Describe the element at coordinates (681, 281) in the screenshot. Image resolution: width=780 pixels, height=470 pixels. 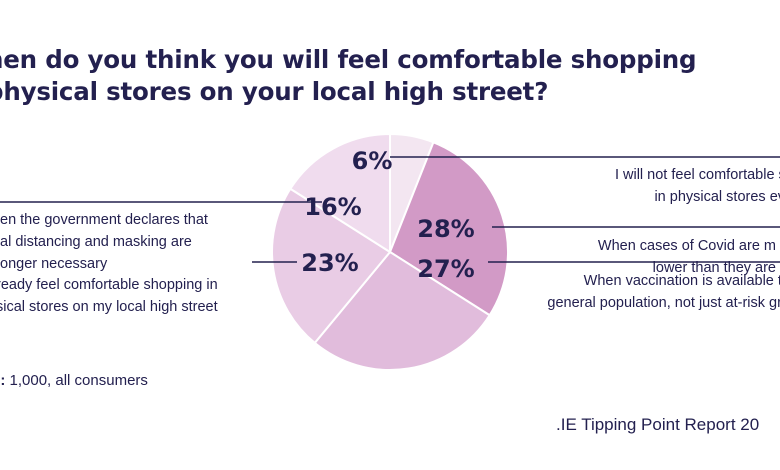
I see `annotation-vaccination-line-1: When vaccination is available to` at that location.